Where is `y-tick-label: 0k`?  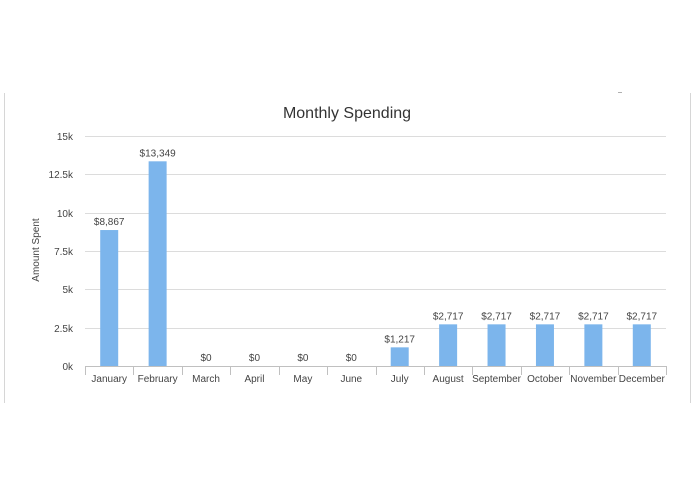 y-tick-label: 0k is located at coordinates (68, 367).